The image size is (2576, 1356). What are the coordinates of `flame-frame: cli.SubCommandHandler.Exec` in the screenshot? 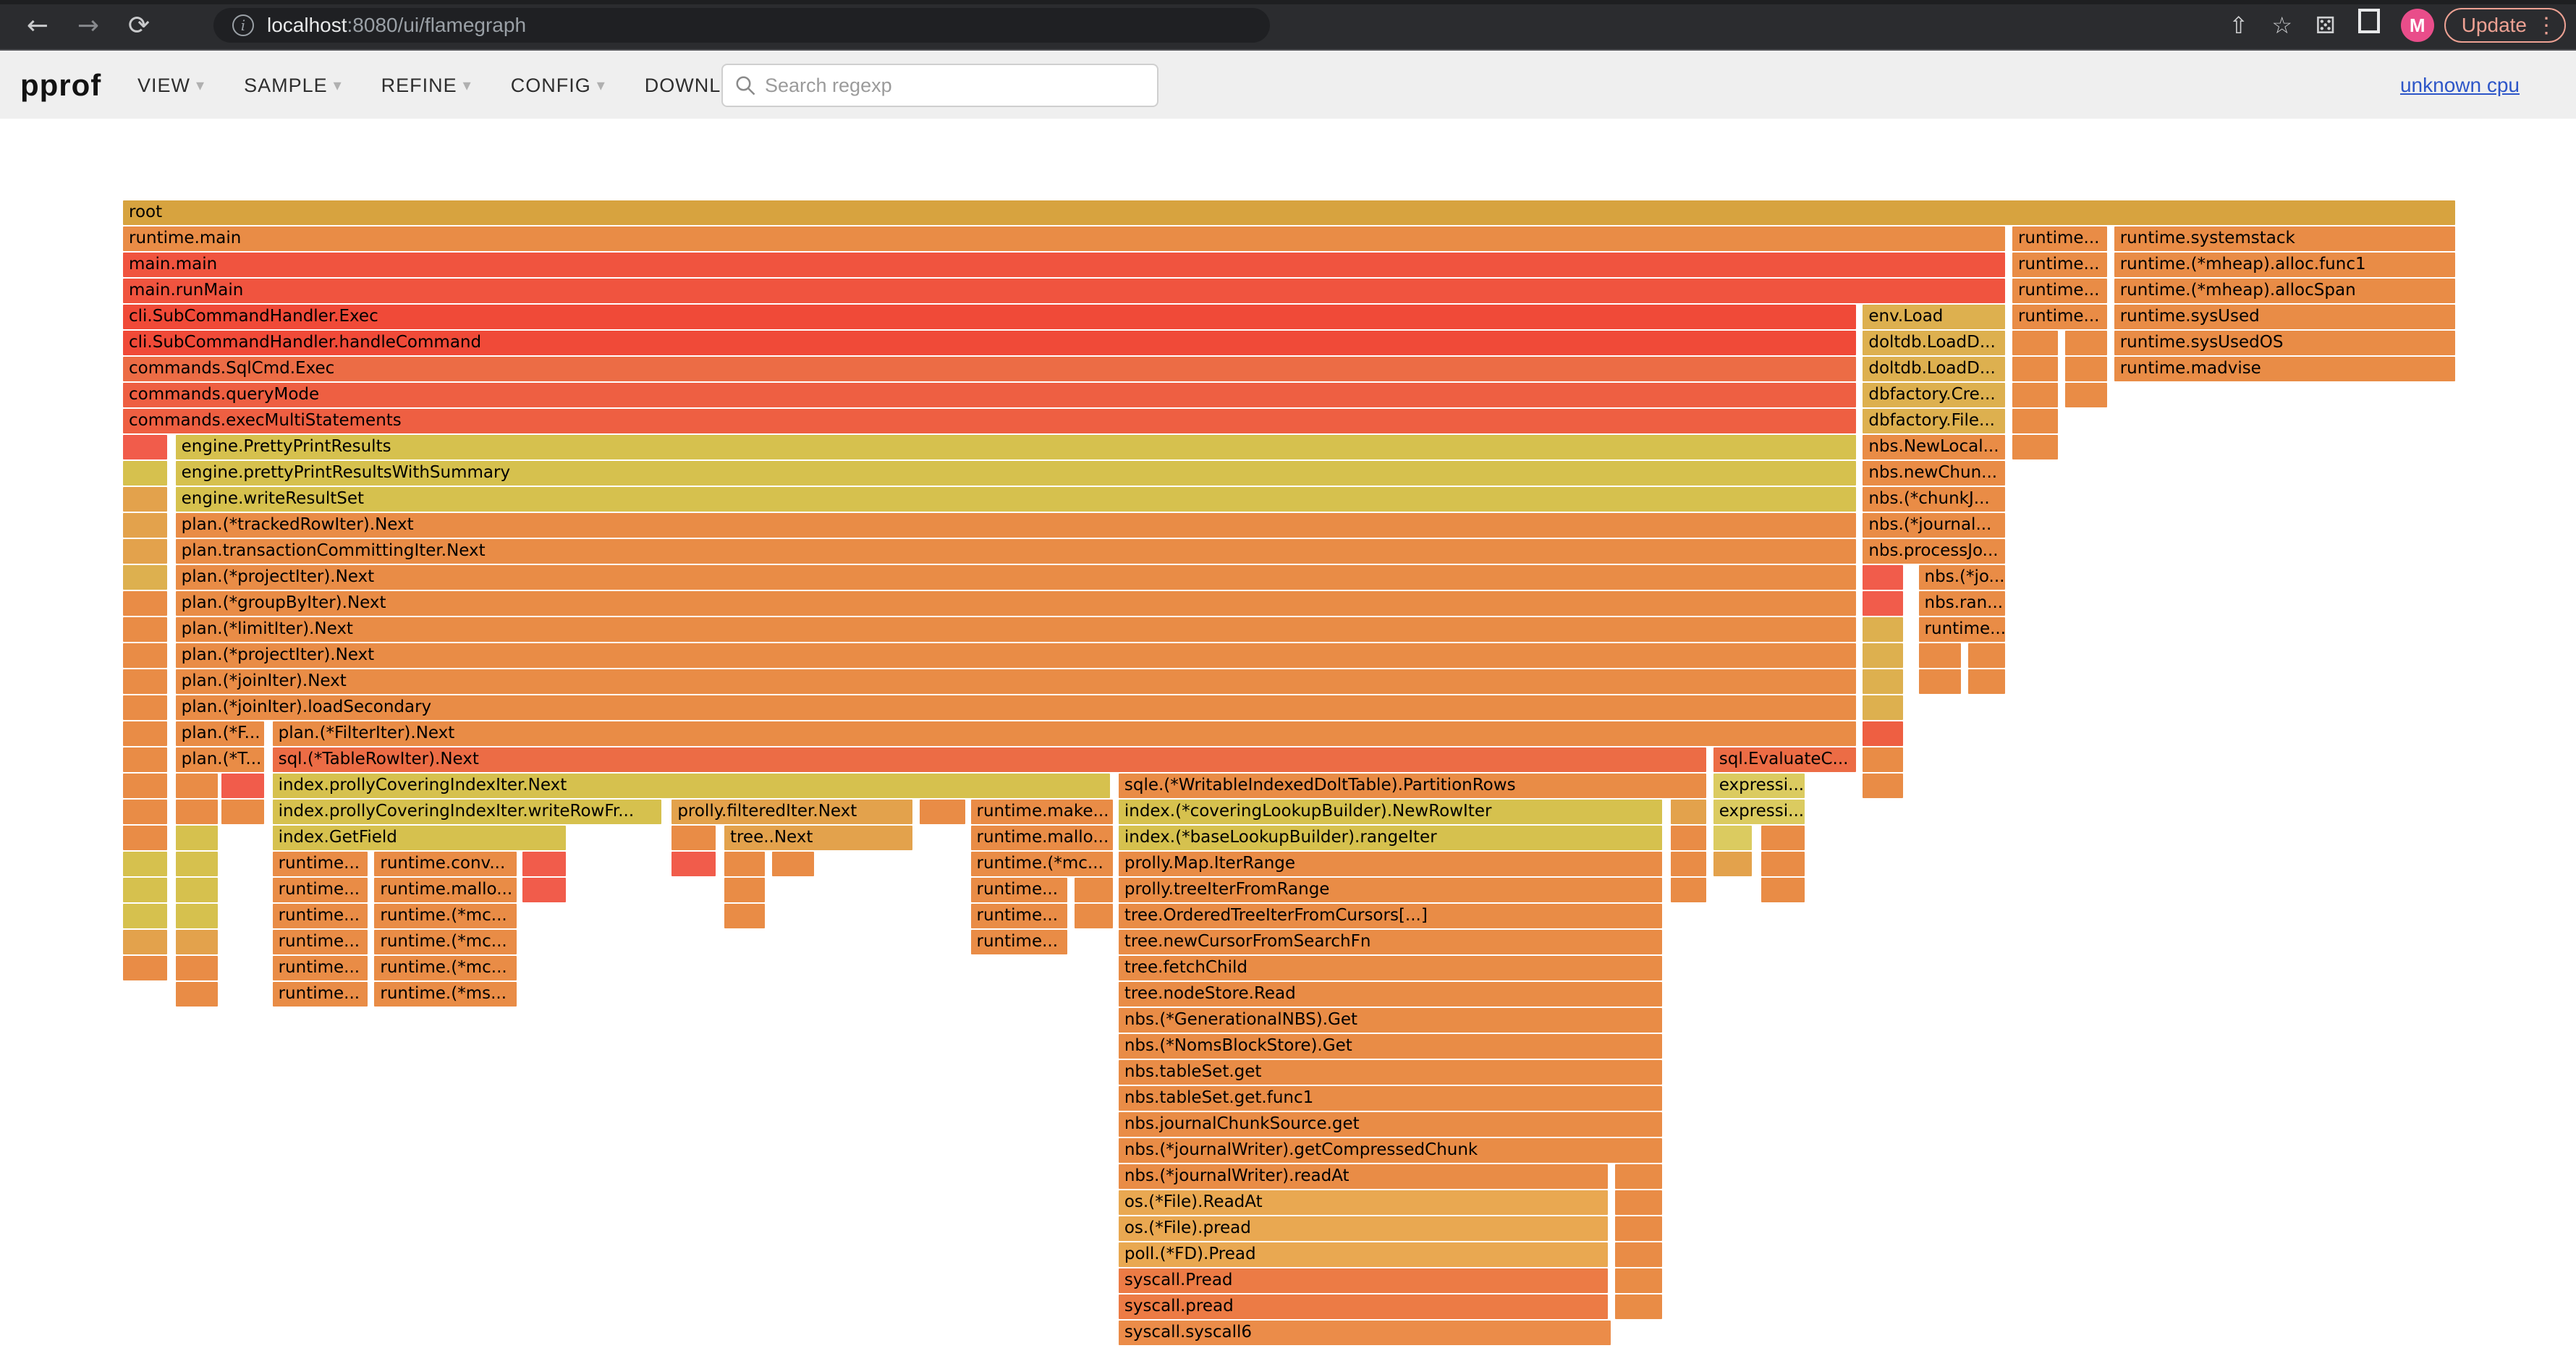 It's located at (990, 317).